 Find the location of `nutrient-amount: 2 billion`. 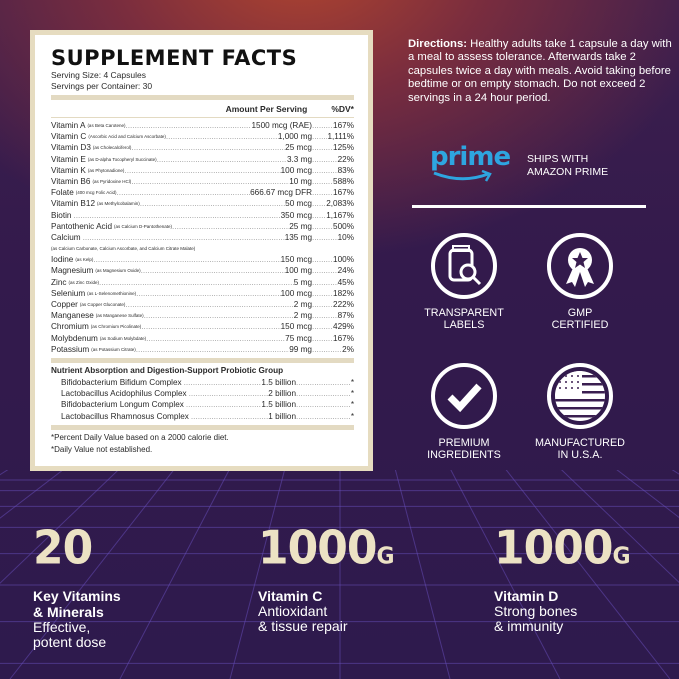

nutrient-amount: 2 billion is located at coordinates (282, 394).